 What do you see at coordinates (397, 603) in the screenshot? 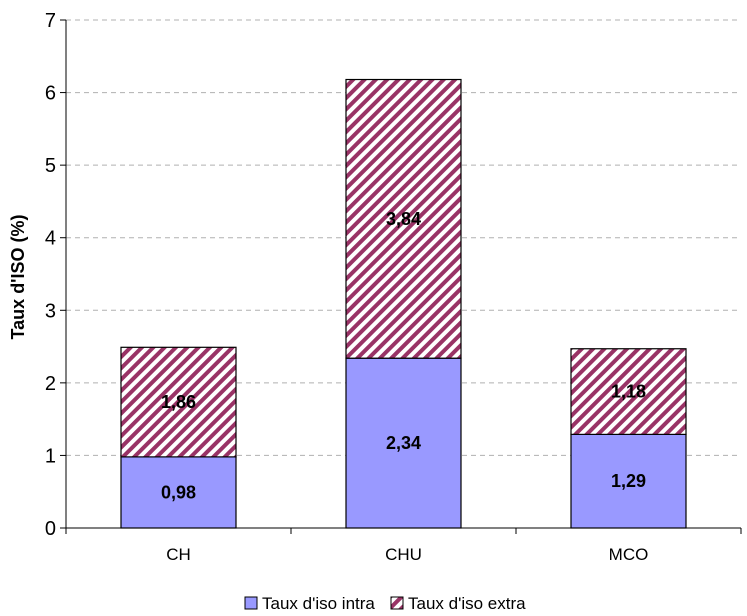
I see `legend-swatch-extra` at bounding box center [397, 603].